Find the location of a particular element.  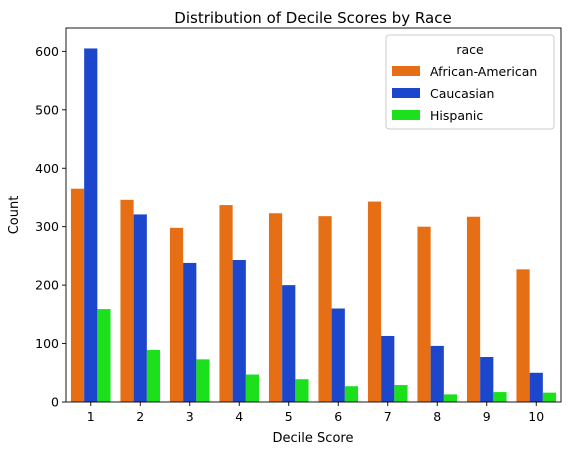

x-tick-label: 4 is located at coordinates (239, 416).